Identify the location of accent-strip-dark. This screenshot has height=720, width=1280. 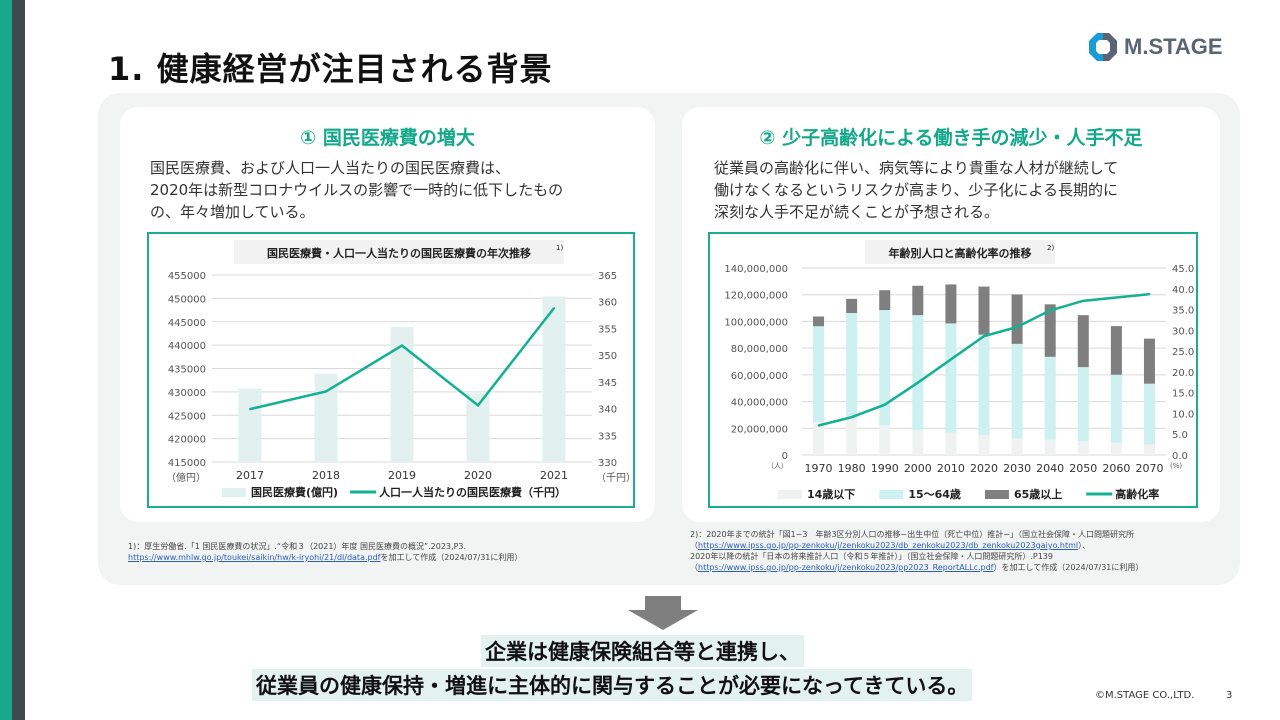
(18, 360).